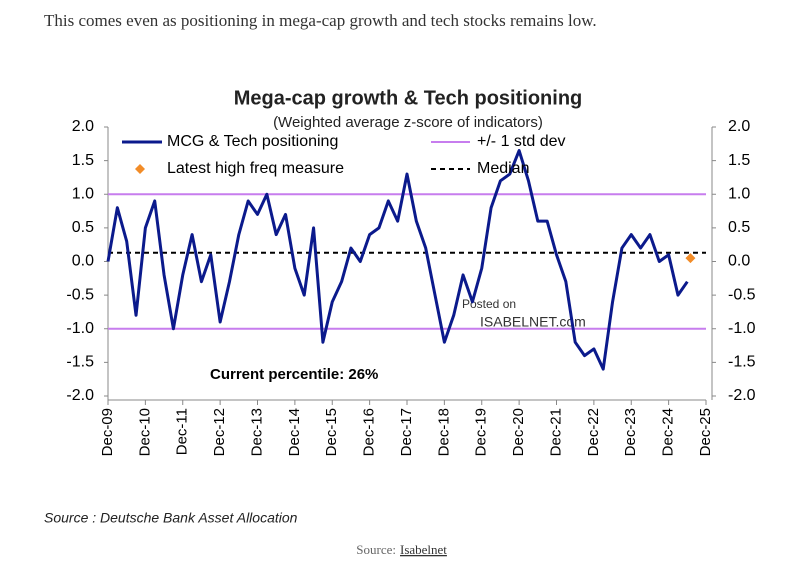 The image size is (793, 567). Describe the element at coordinates (705, 432) in the screenshot. I see `x-tick-label: Dec-25` at that location.